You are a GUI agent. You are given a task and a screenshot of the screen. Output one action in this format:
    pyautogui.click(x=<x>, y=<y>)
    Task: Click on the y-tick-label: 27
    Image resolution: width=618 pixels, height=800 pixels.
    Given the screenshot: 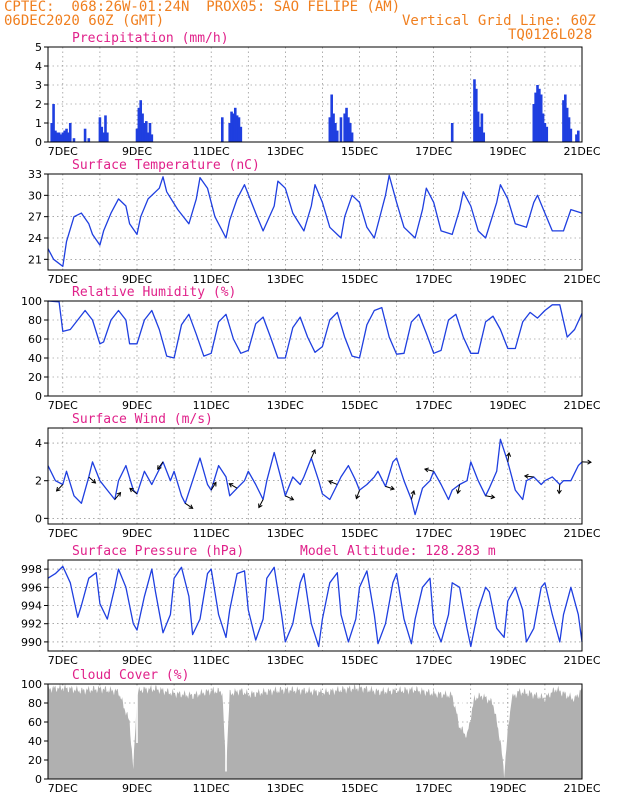 What is the action you would take?
    pyautogui.click(x=35, y=217)
    